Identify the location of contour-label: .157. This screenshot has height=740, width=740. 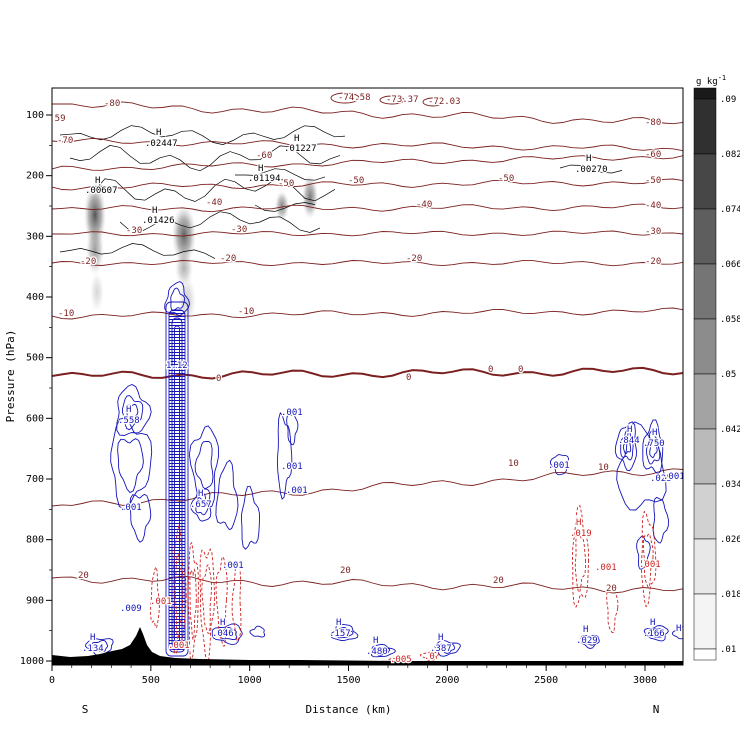
(340, 634).